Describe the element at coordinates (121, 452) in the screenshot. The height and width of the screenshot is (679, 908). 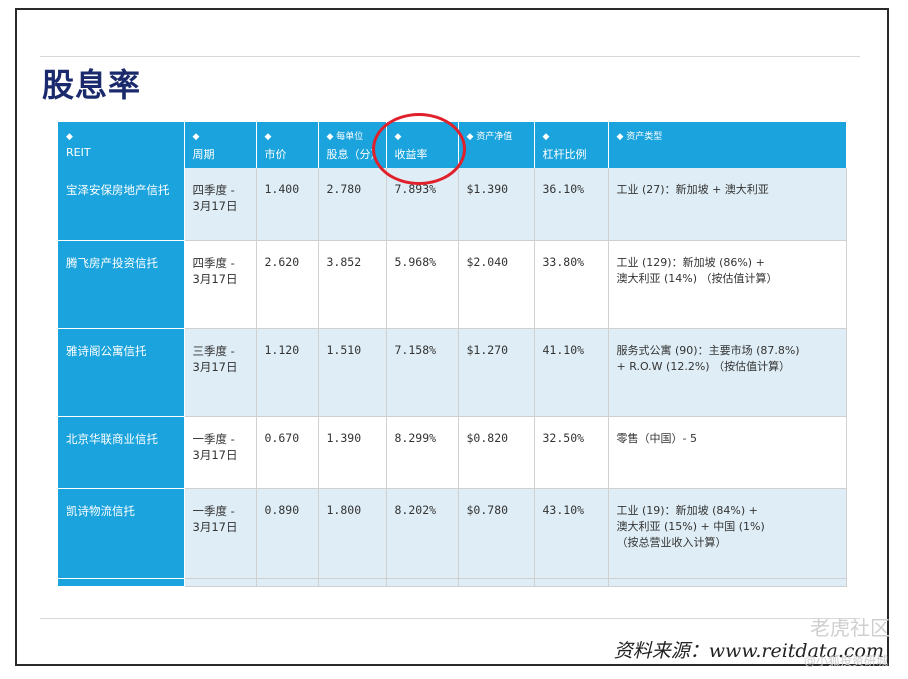
I see `reit-name-cell: 北京华联商业信托` at that location.